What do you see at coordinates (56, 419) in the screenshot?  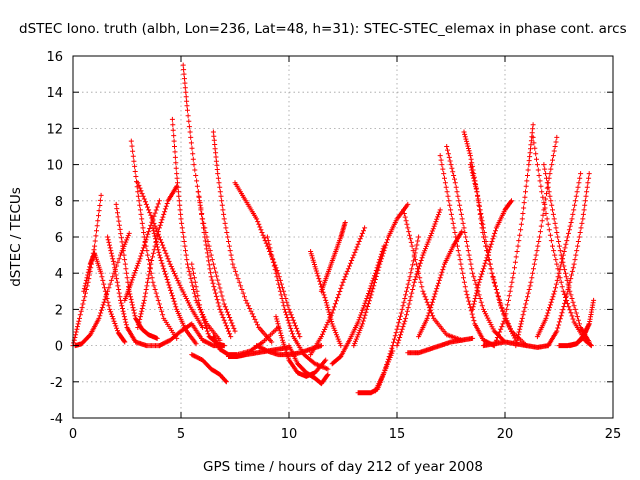 I see `y-tick-label: -4` at bounding box center [56, 419].